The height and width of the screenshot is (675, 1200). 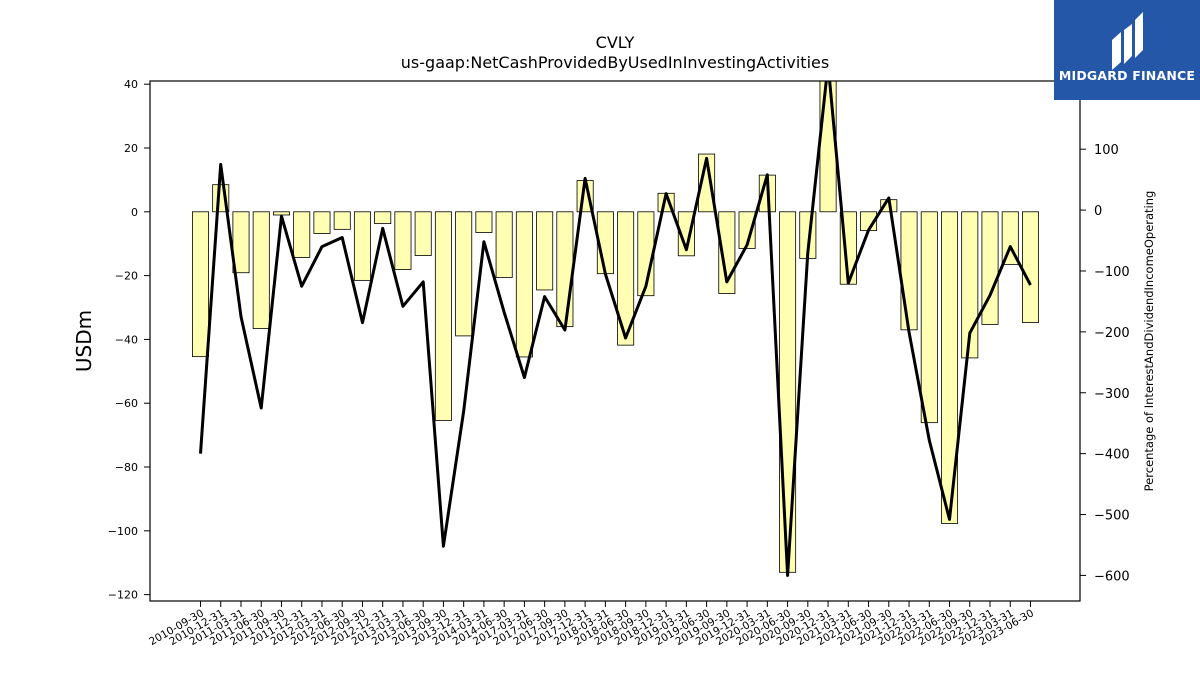 I want to click on y2-tick-label: 100, so click(x=1106, y=150).